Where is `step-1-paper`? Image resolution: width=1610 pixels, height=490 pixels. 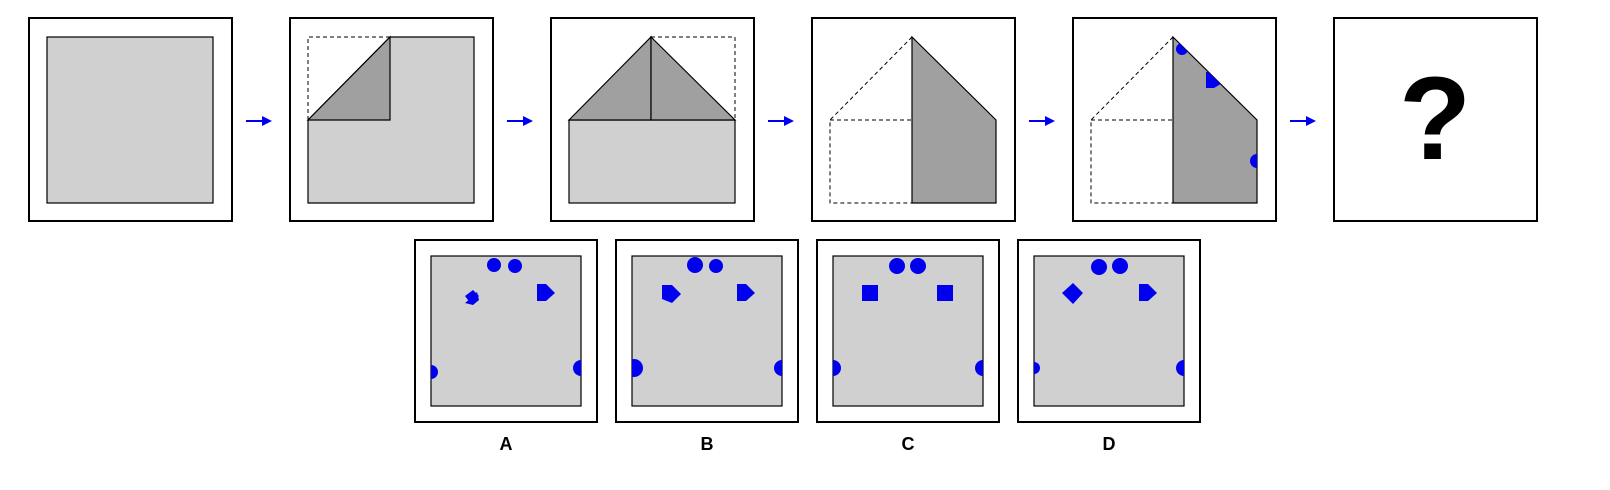 step-1-paper is located at coordinates (130, 120).